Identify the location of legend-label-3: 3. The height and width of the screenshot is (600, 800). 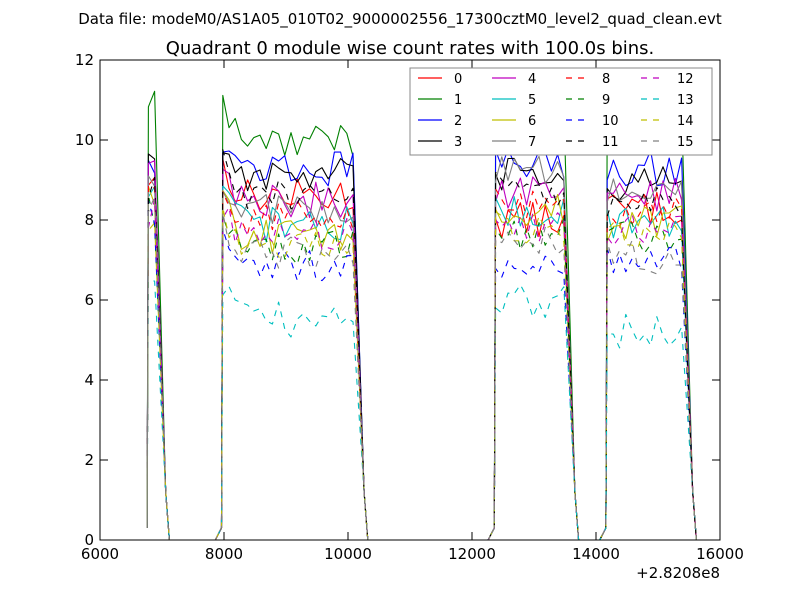
(458, 142).